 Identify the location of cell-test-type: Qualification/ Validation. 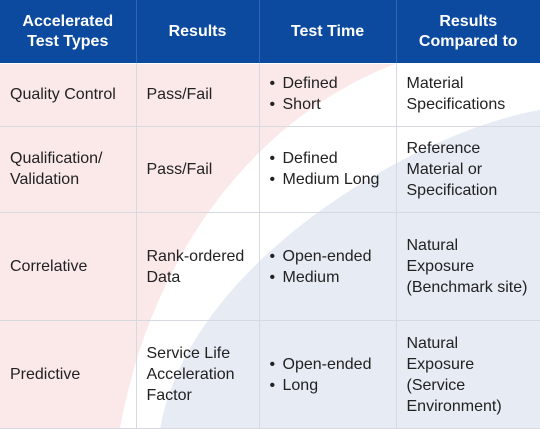
(68, 170).